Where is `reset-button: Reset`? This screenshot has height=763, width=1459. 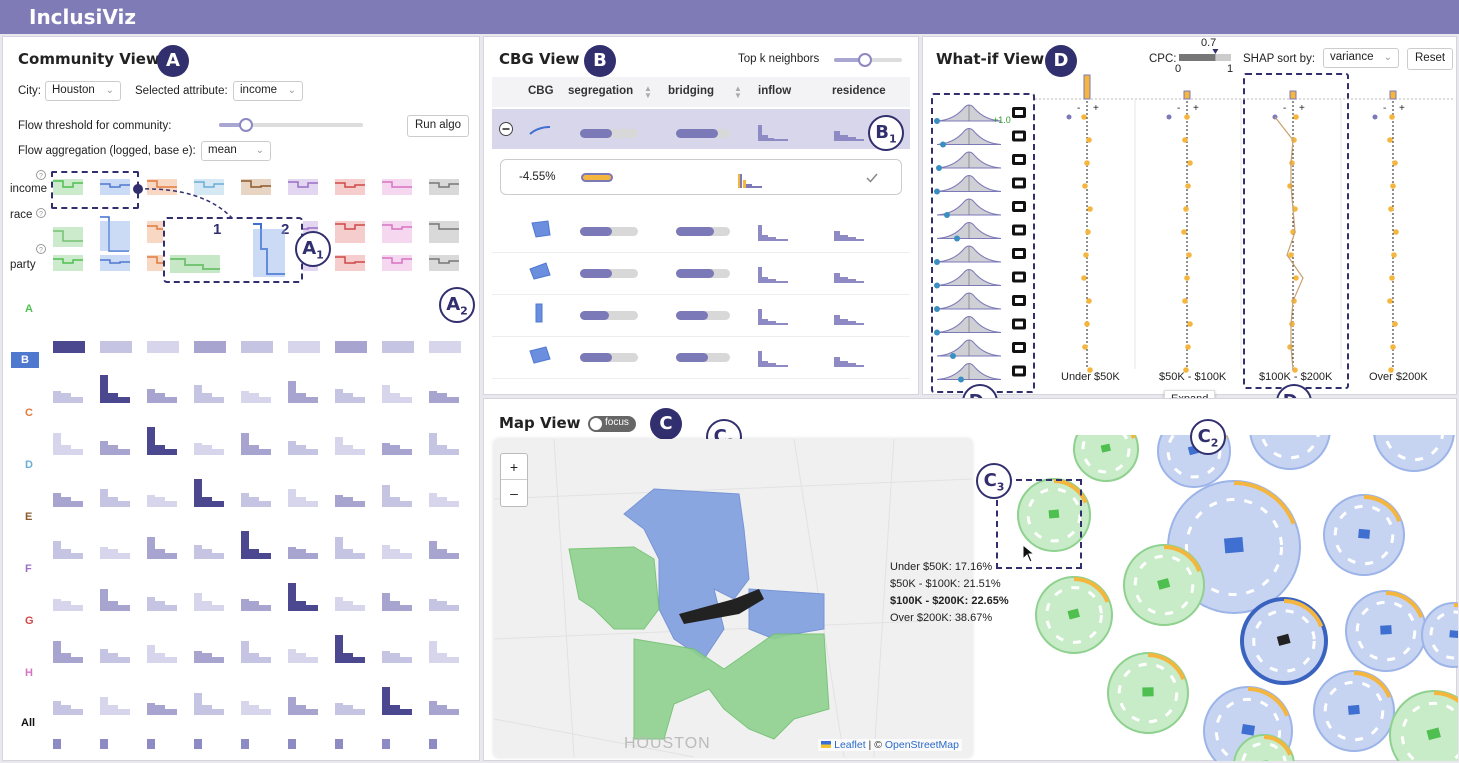
reset-button: Reset is located at coordinates (1430, 59).